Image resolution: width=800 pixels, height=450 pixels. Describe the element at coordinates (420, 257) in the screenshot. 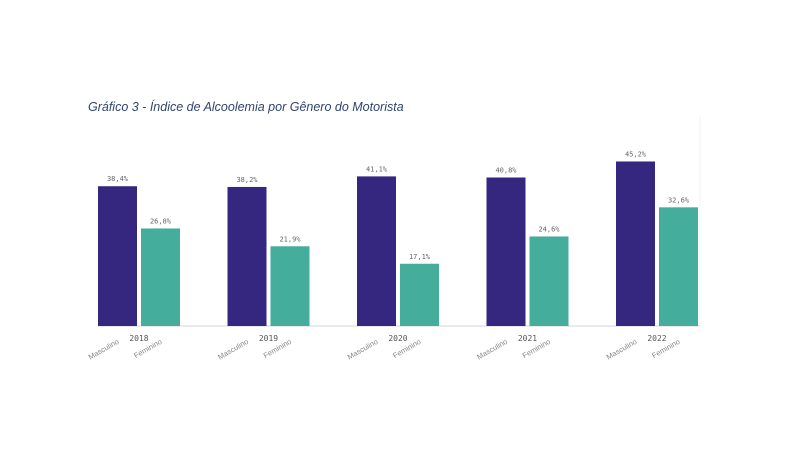

I see `value-label-feminino-2020: 17,1%` at that location.